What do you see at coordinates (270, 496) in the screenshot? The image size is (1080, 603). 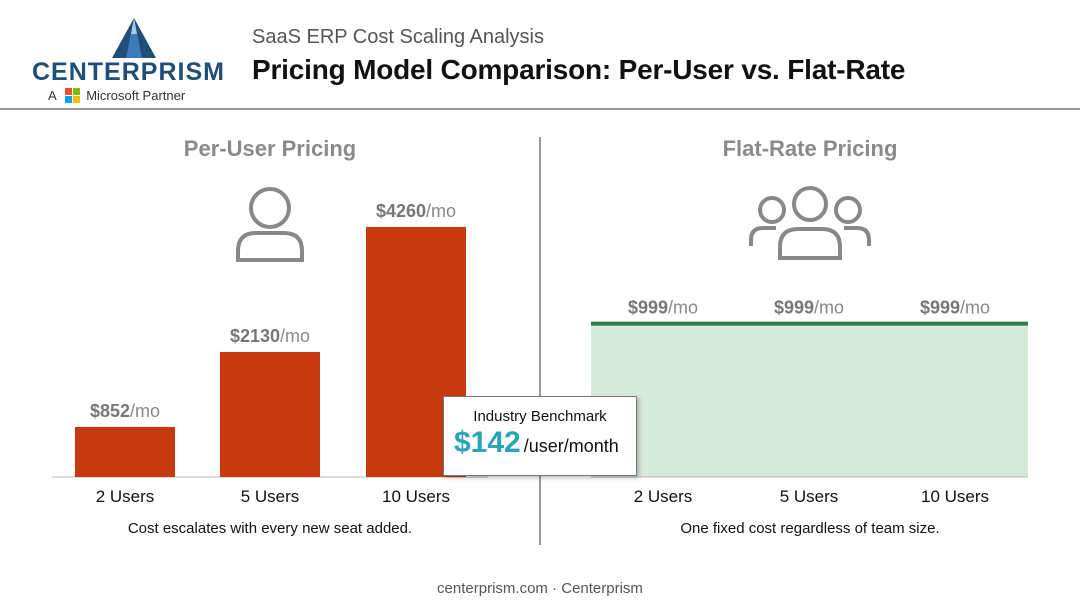 I see `per-user-category-label: 5 Users` at bounding box center [270, 496].